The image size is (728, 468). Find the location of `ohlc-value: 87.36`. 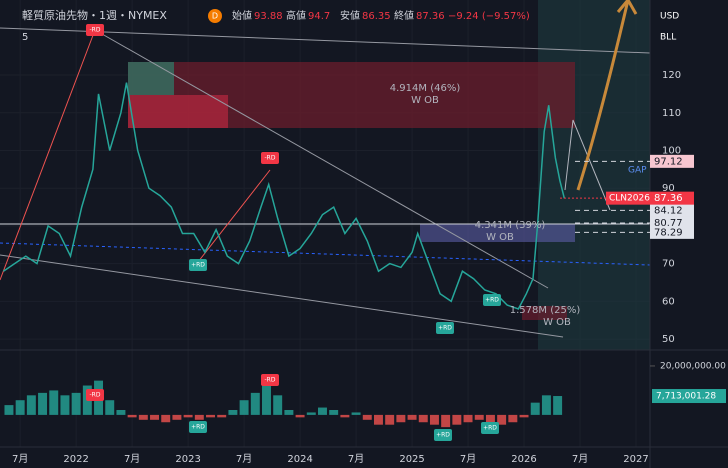

ohlc-value: 87.36 is located at coordinates (430, 16).